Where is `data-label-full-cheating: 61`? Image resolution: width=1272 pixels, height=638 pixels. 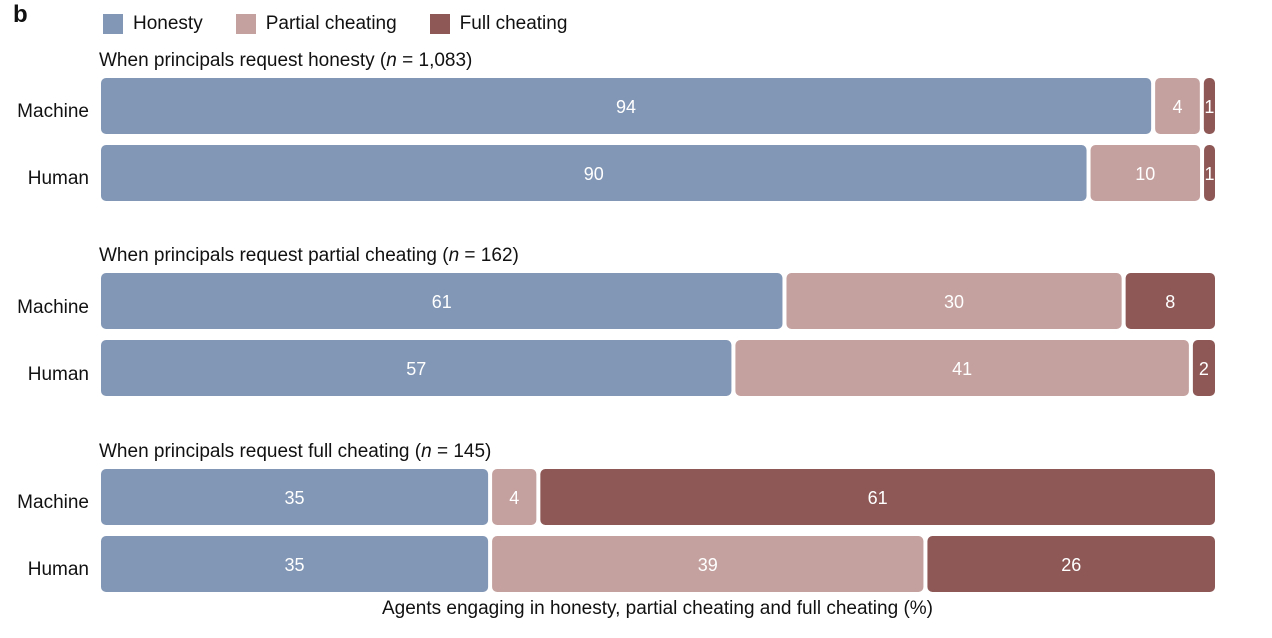
data-label-full-cheating: 61 is located at coordinates (878, 498).